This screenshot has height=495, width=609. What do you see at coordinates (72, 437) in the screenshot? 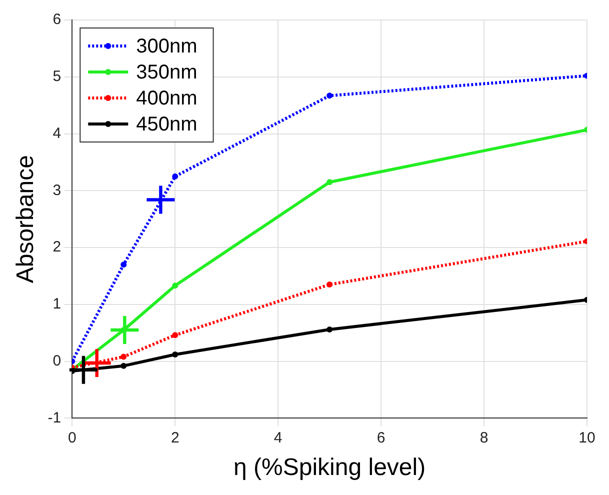
I see `x-tick-label: 0` at bounding box center [72, 437].